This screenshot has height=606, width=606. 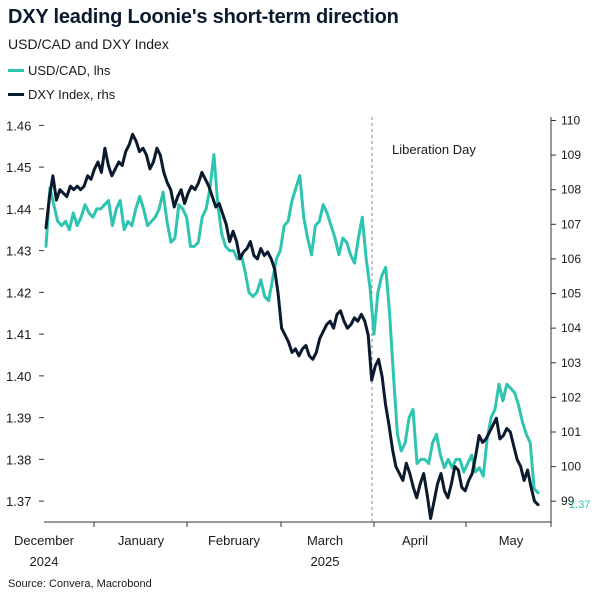 I want to click on x-tick-label: January, so click(x=141, y=540).